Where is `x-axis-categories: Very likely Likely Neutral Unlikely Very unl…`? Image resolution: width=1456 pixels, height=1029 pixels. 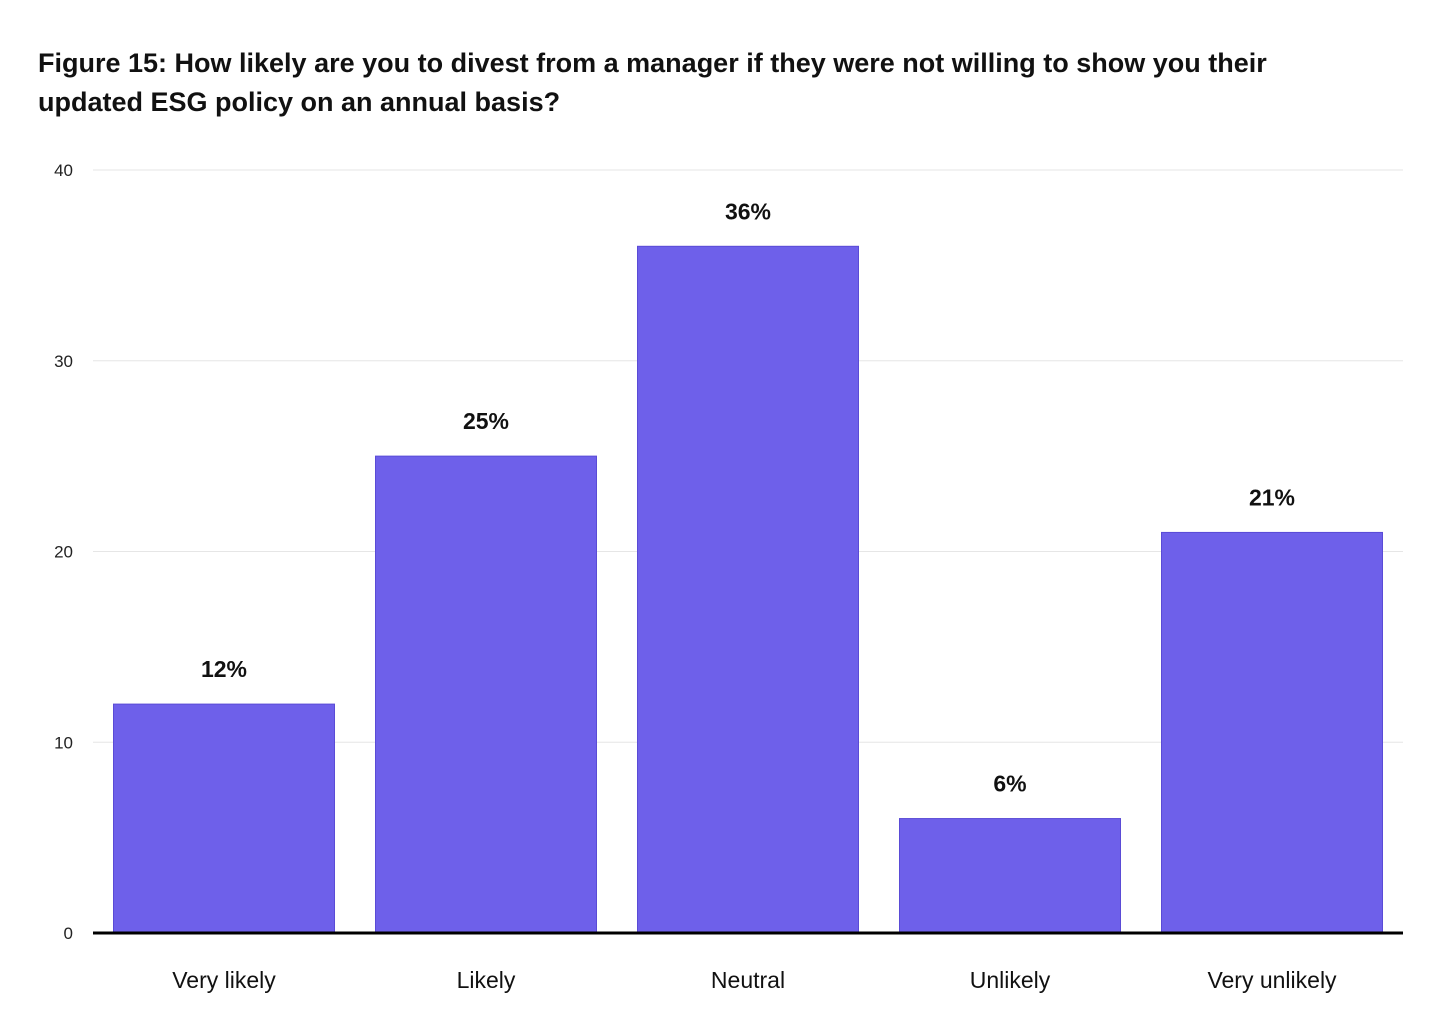 x-axis-categories: Very likely Likely Neutral Unlikely Very unl… is located at coordinates (754, 980).